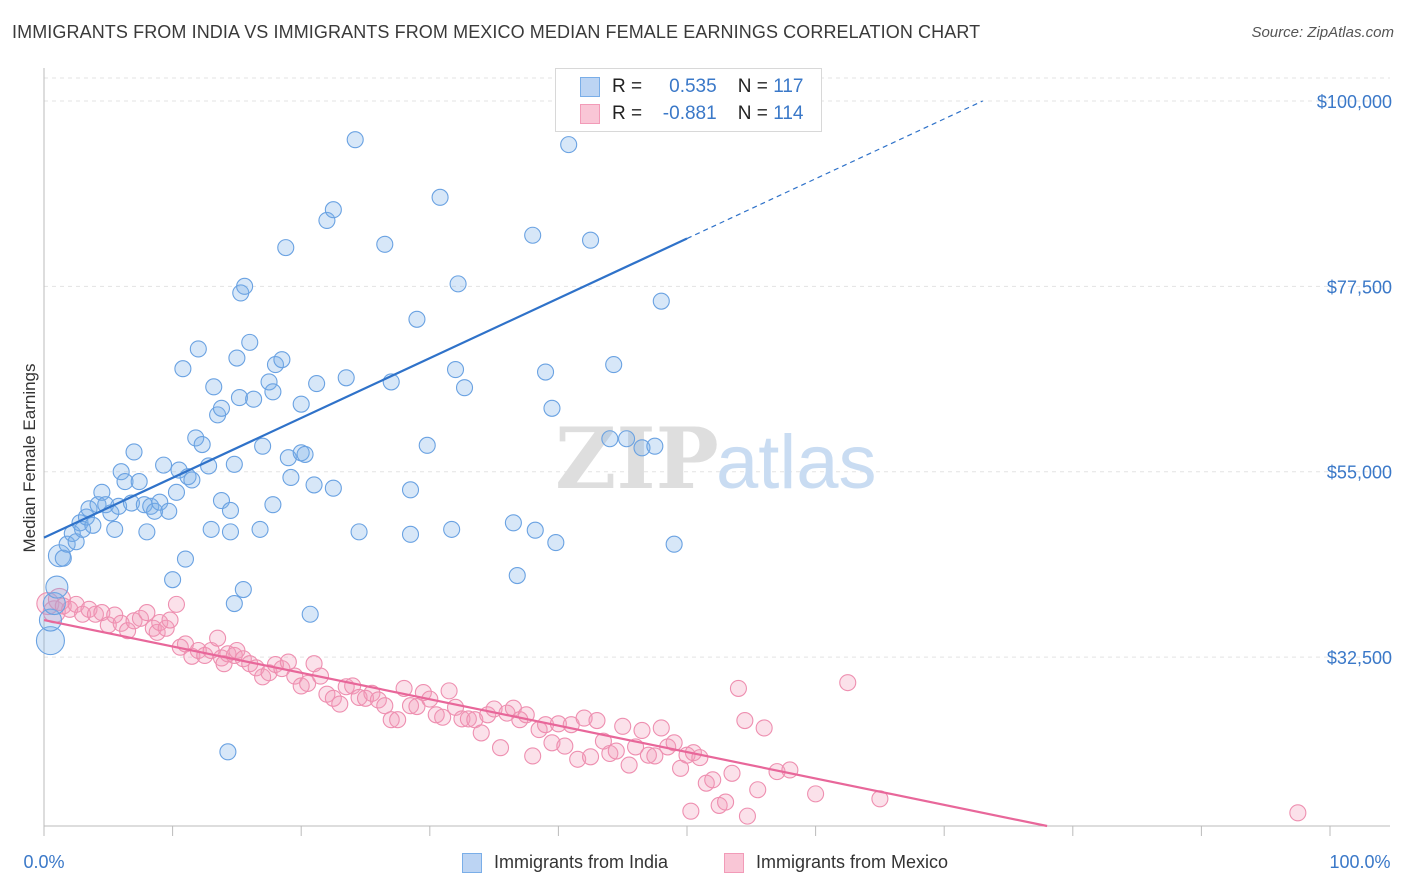  I want to click on y-axis-label: Median Female Earnings, so click(29, 458).